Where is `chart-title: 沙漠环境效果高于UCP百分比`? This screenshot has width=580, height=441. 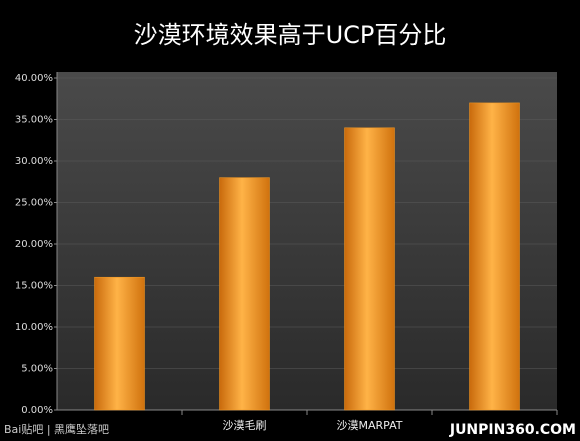
chart-title: 沙漠环境效果高于UCP百分比 is located at coordinates (290, 35).